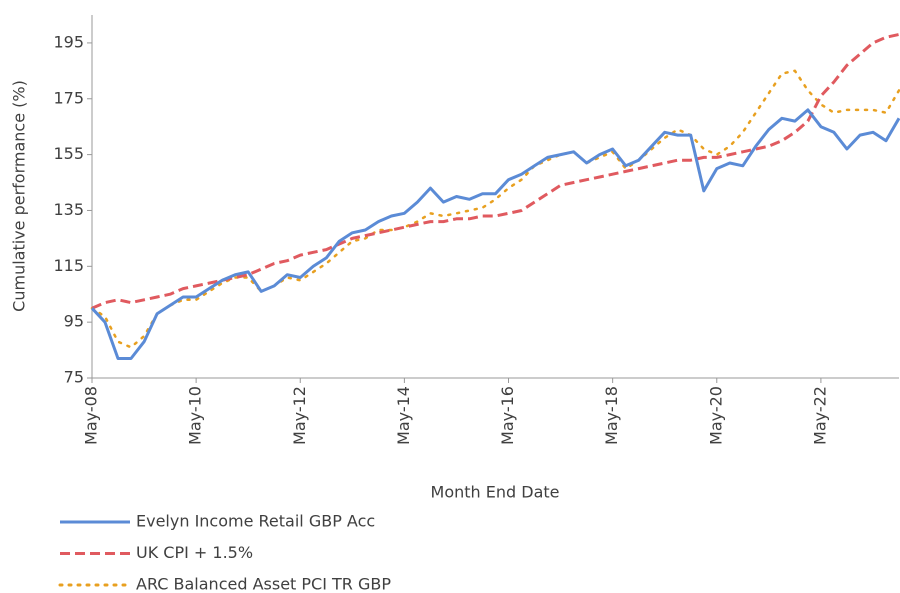 This screenshot has width=900, height=593. What do you see at coordinates (255, 521) in the screenshot?
I see `legend-label: Evelyn Income Retail GBP Acc` at bounding box center [255, 521].